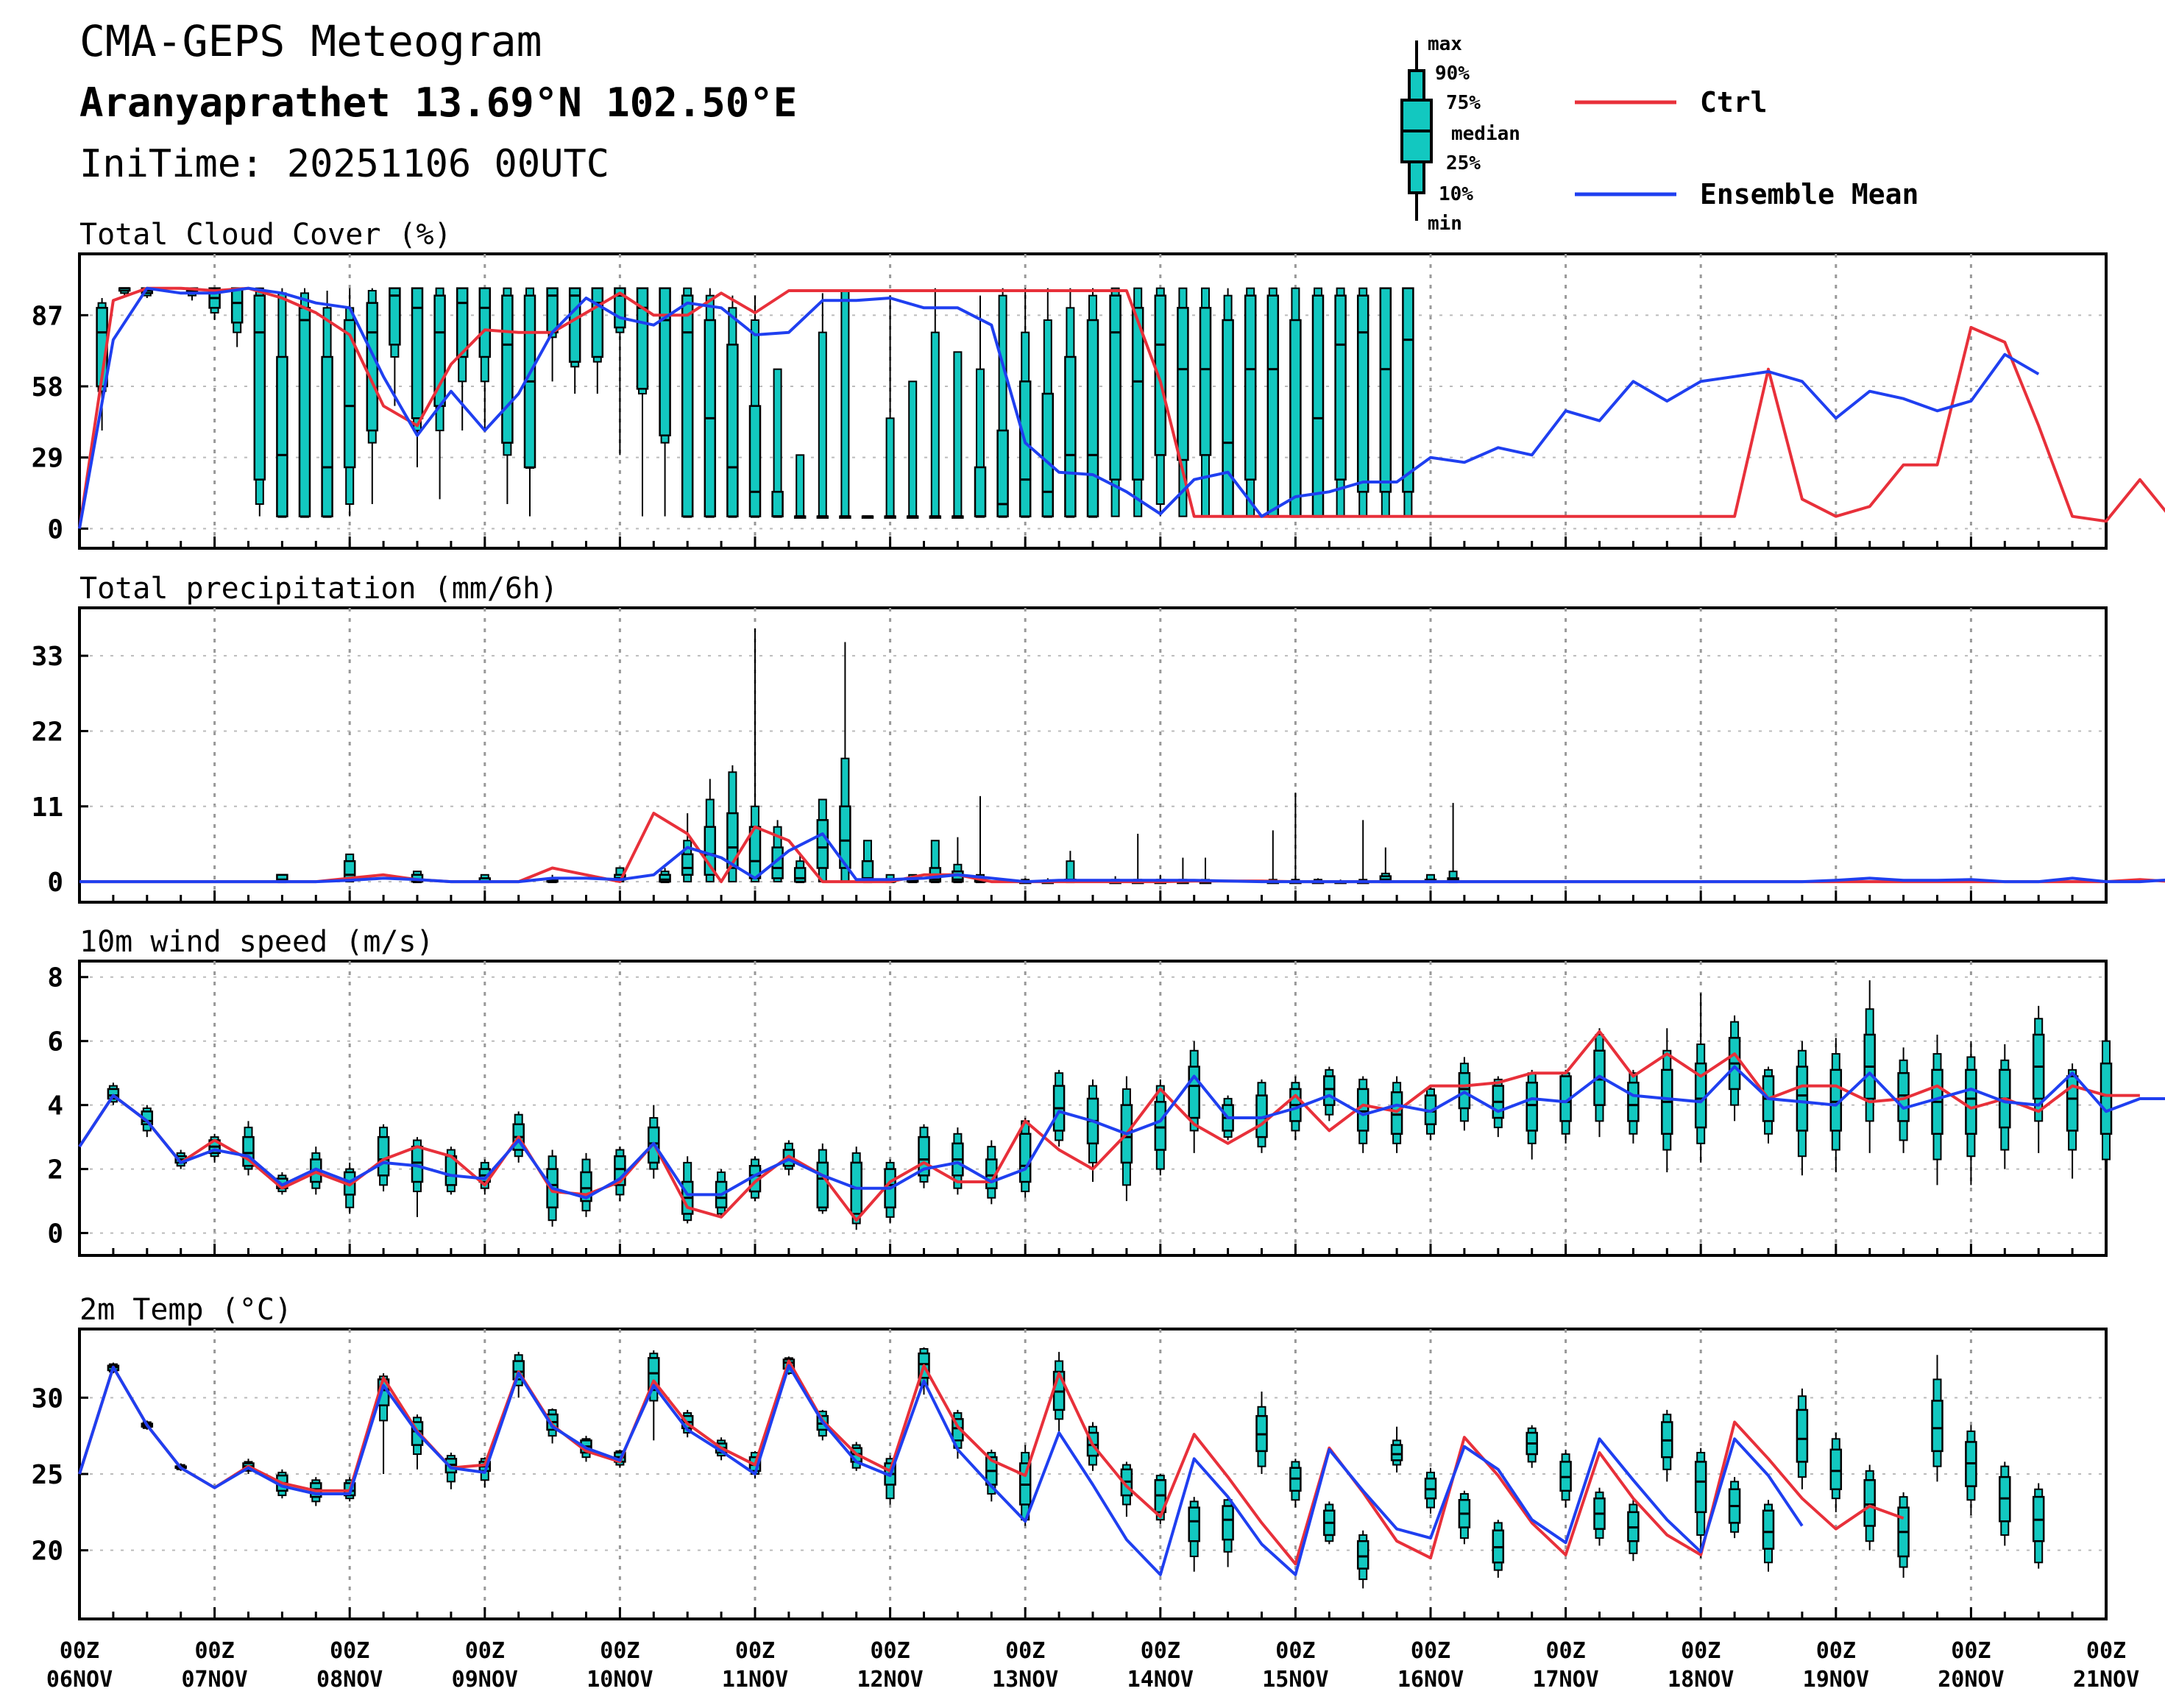  What do you see at coordinates (1836, 1680) in the screenshot?
I see `x-date-label: 19NOV` at bounding box center [1836, 1680].